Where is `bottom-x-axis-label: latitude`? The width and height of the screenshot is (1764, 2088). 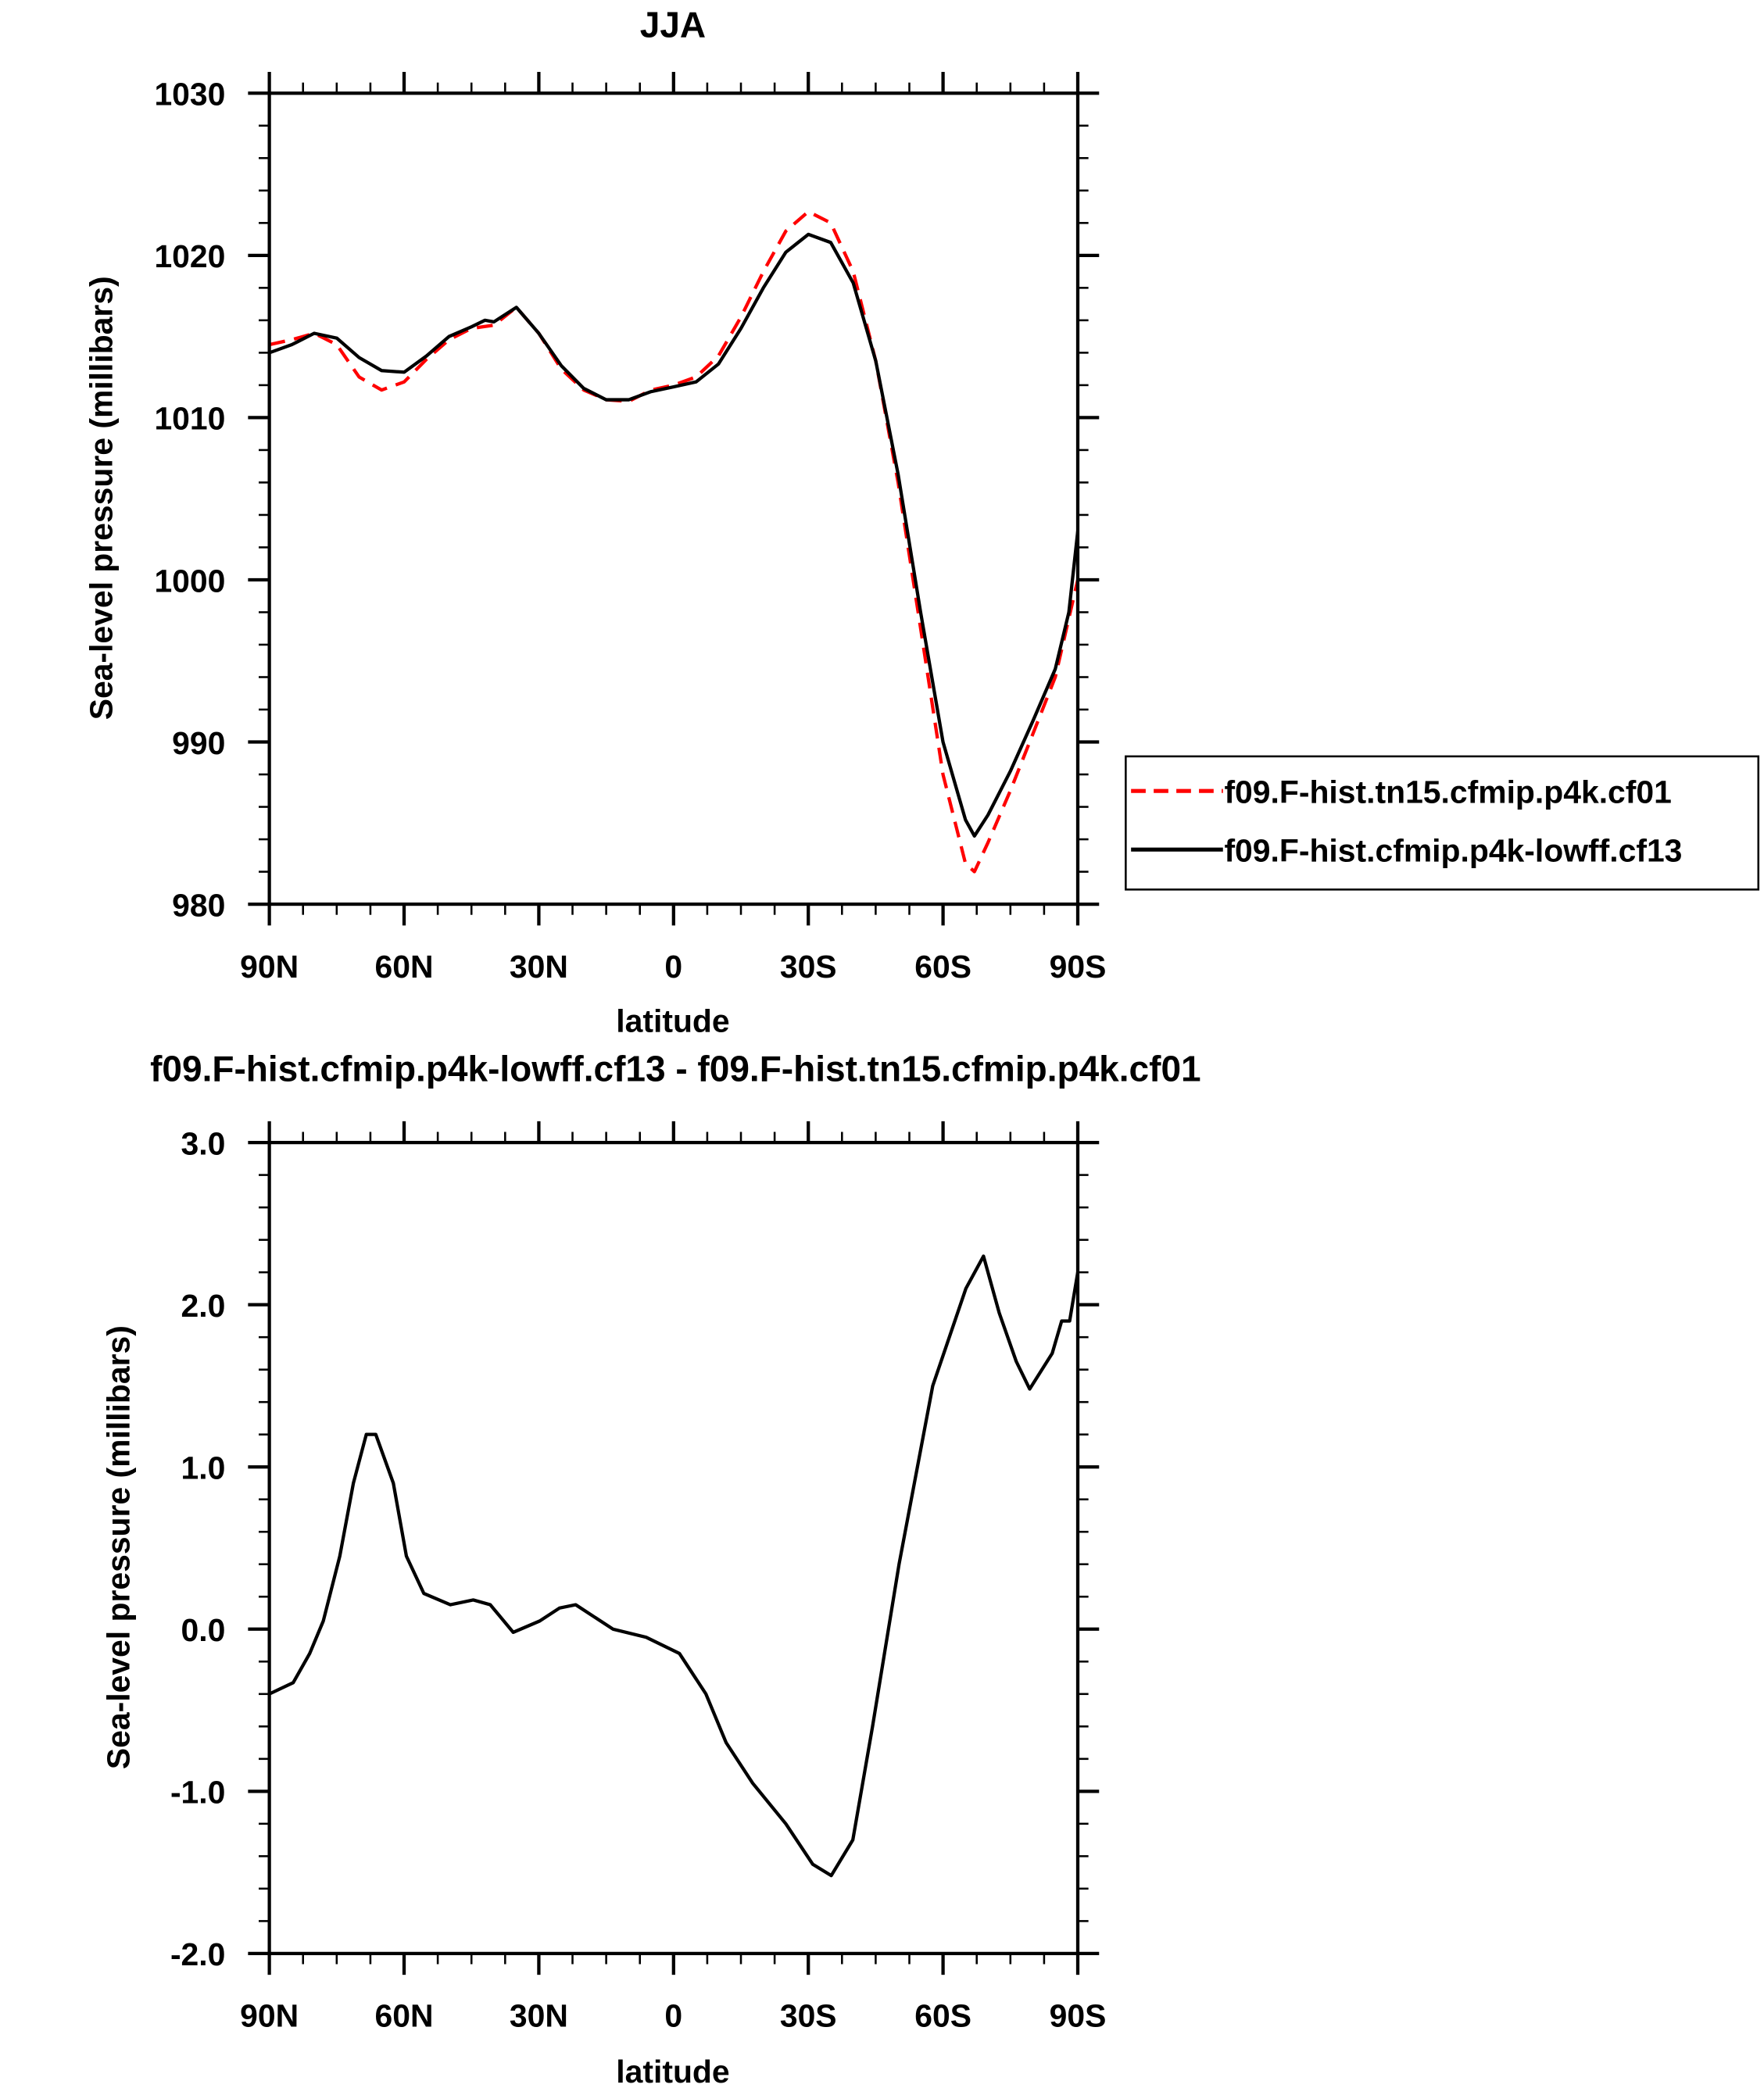
bottom-x-axis-label: latitude is located at coordinates (672, 2071).